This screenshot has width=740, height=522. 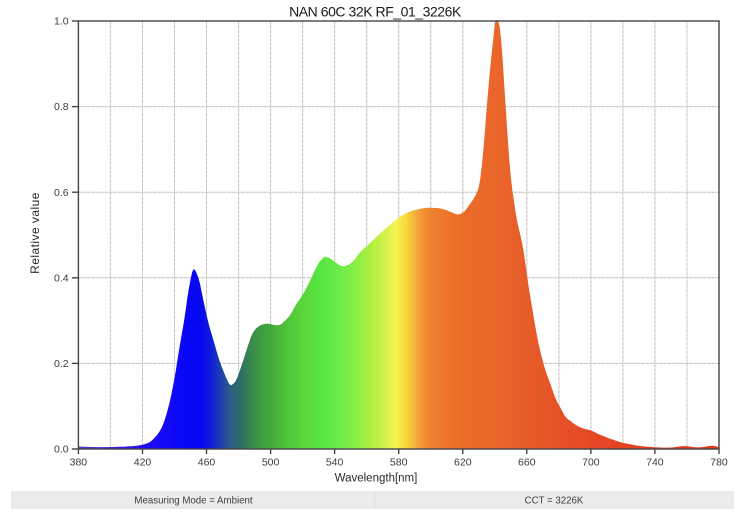 I want to click on svg-text: 540, so click(x=335, y=463).